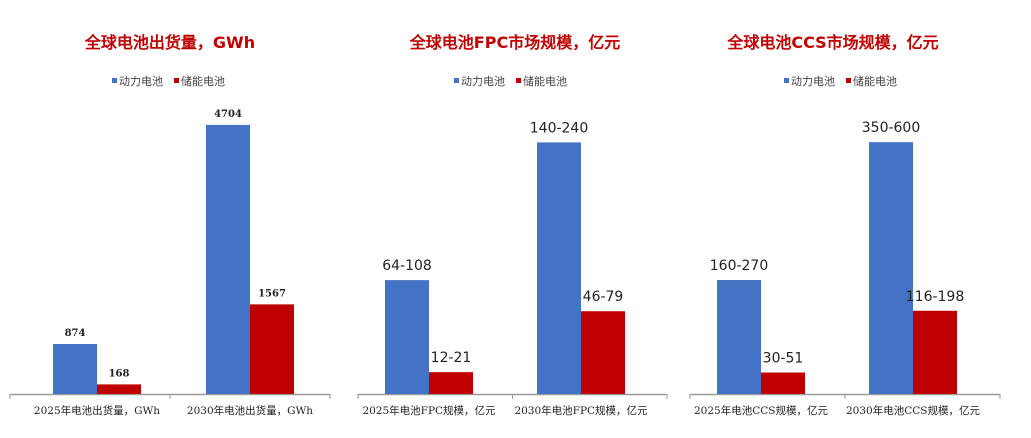  What do you see at coordinates (913, 410) in the screenshot?
I see `category-label-2: 2030年电池CCS规模，亿元` at bounding box center [913, 410].